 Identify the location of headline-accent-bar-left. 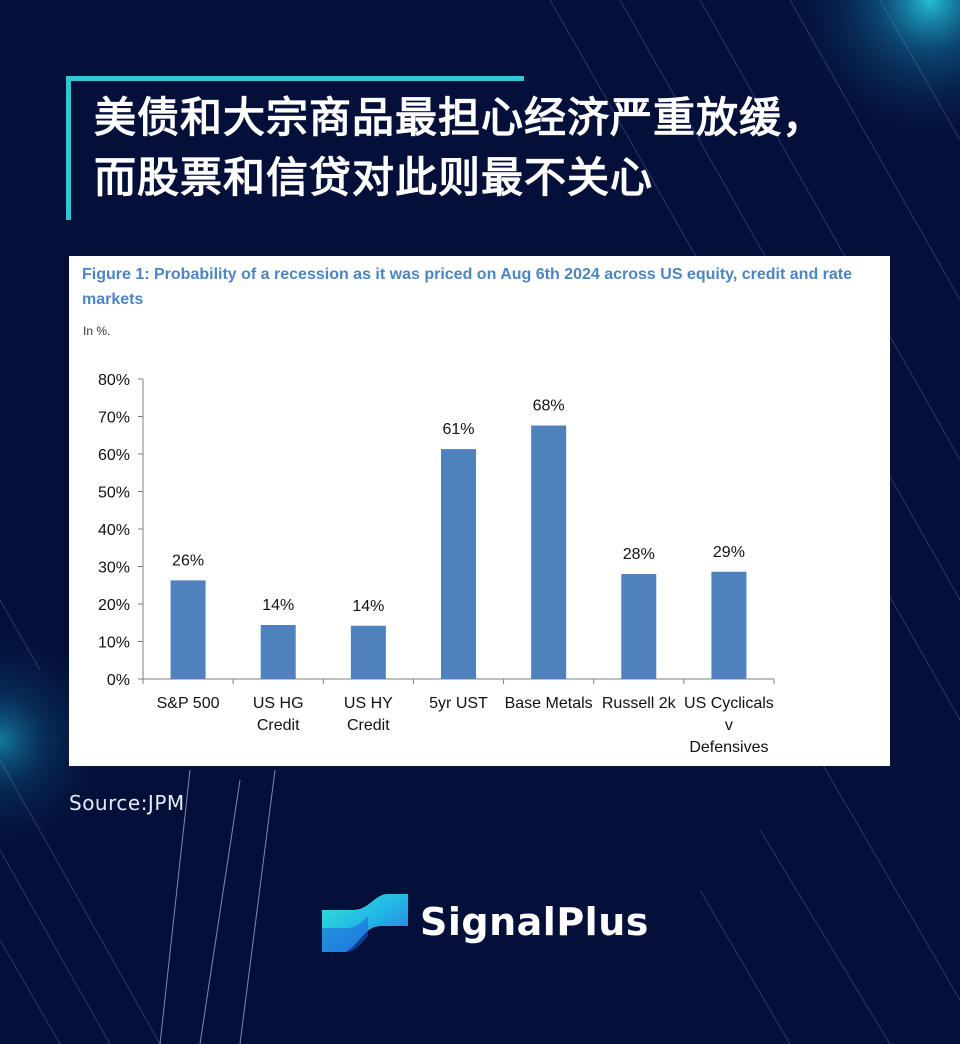
(68, 148).